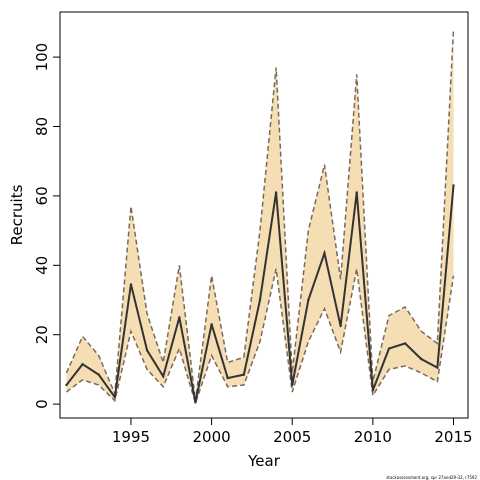 This screenshot has height=480, width=480. Describe the element at coordinates (356, 192) in the screenshot. I see `estimate-point-2009` at that location.